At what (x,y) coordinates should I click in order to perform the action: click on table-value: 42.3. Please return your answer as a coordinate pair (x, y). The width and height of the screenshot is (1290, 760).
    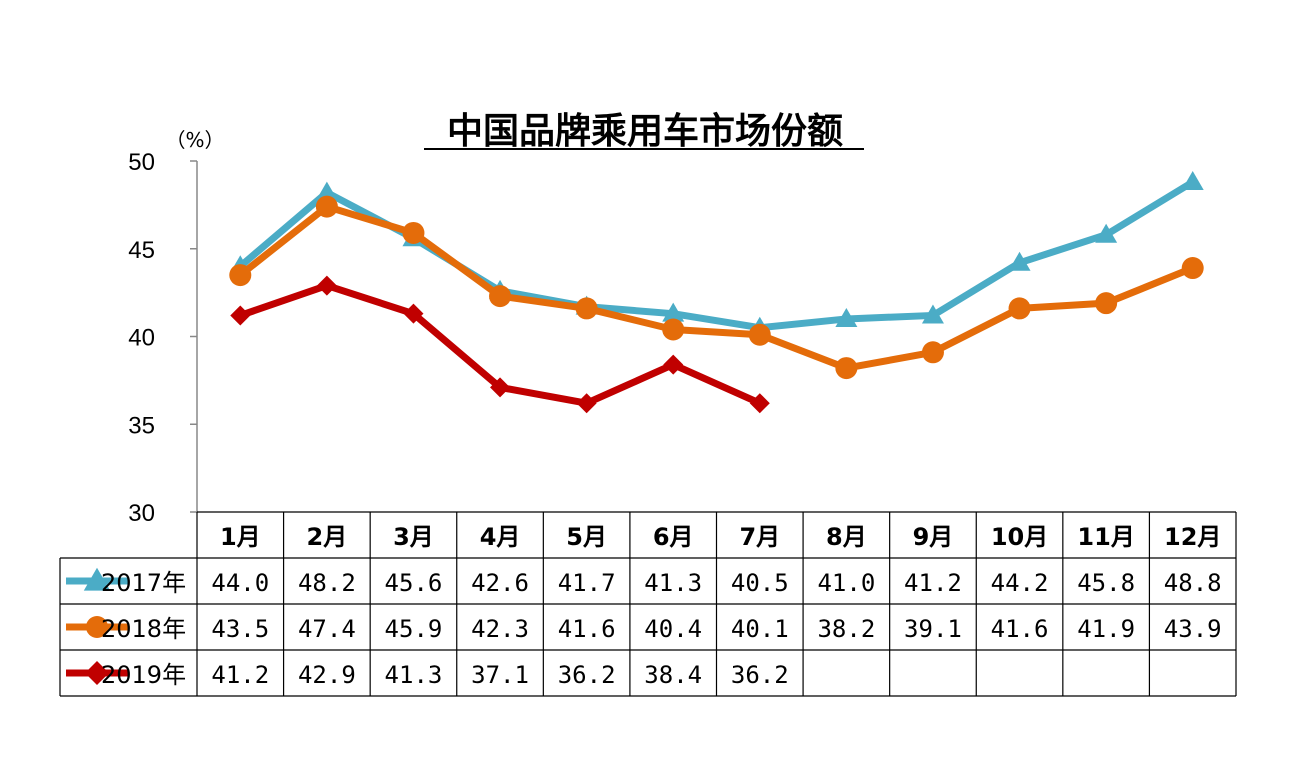
    Looking at the image, I should click on (500, 629).